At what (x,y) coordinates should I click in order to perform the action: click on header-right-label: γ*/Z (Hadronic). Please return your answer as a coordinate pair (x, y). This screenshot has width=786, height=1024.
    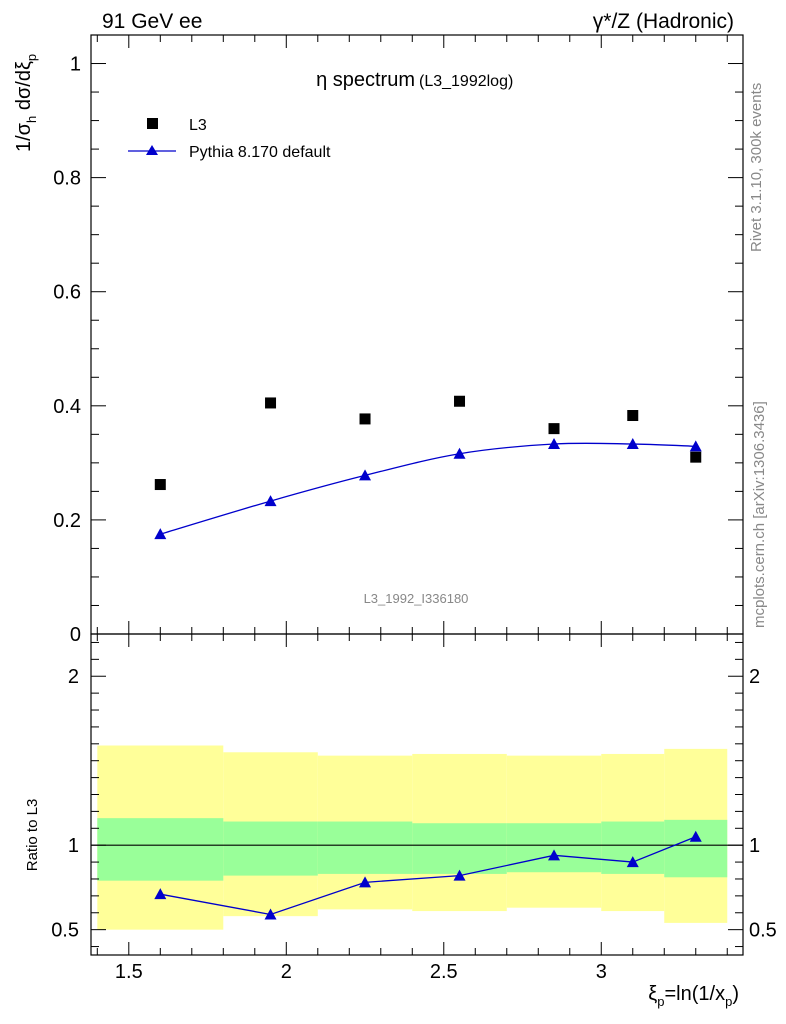
    Looking at the image, I should click on (663, 21).